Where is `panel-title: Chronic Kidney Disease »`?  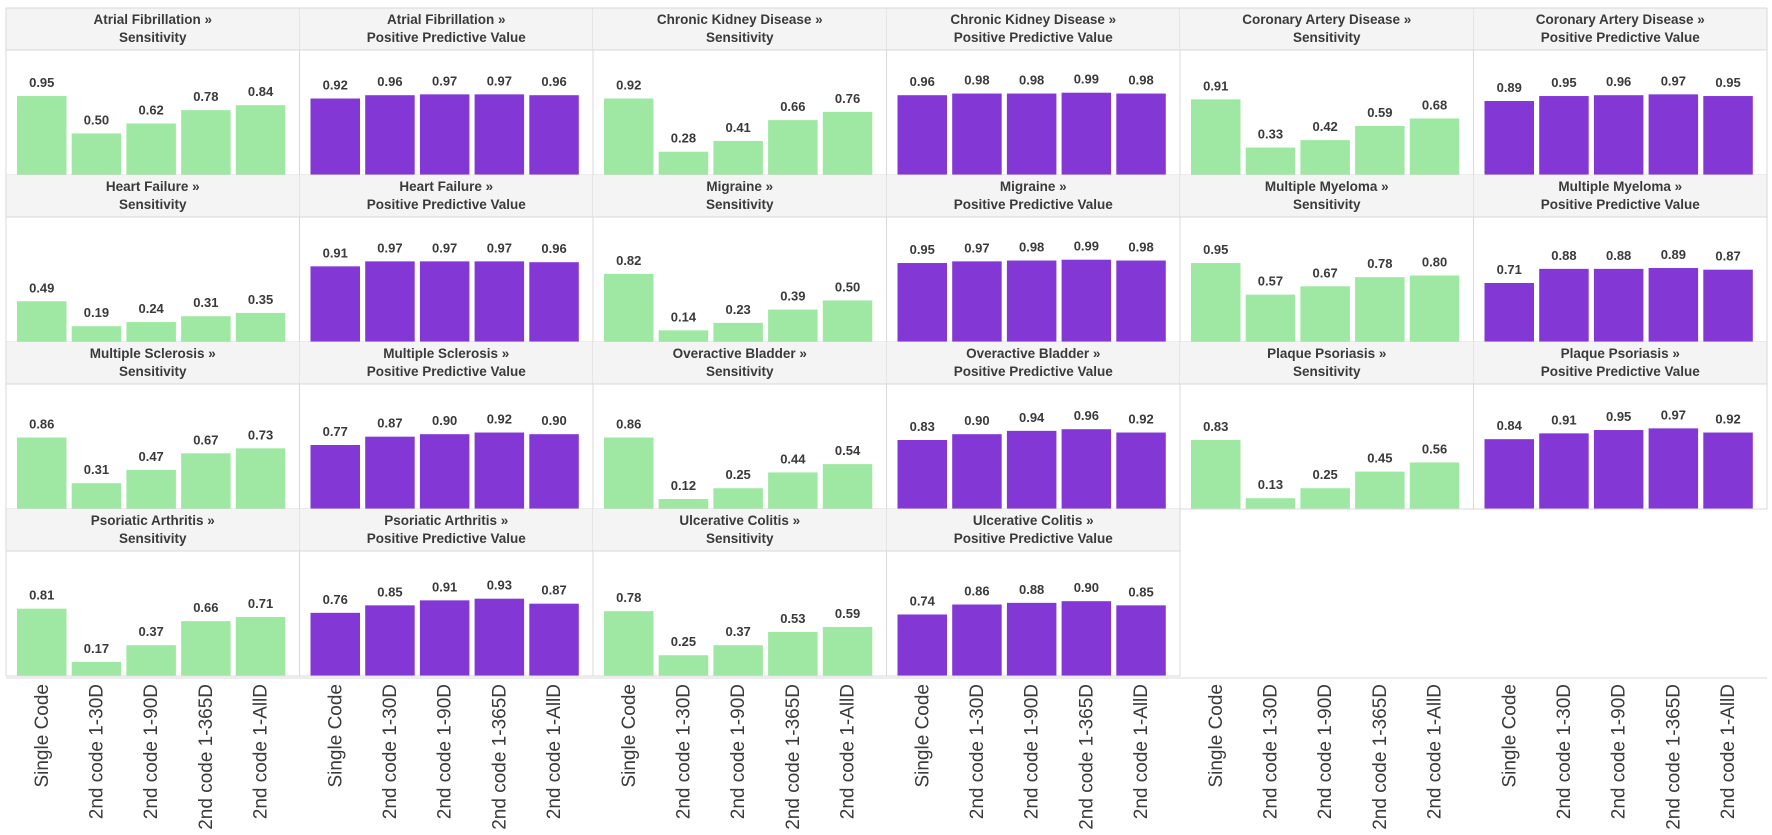
panel-title: Chronic Kidney Disease » is located at coordinates (1033, 19).